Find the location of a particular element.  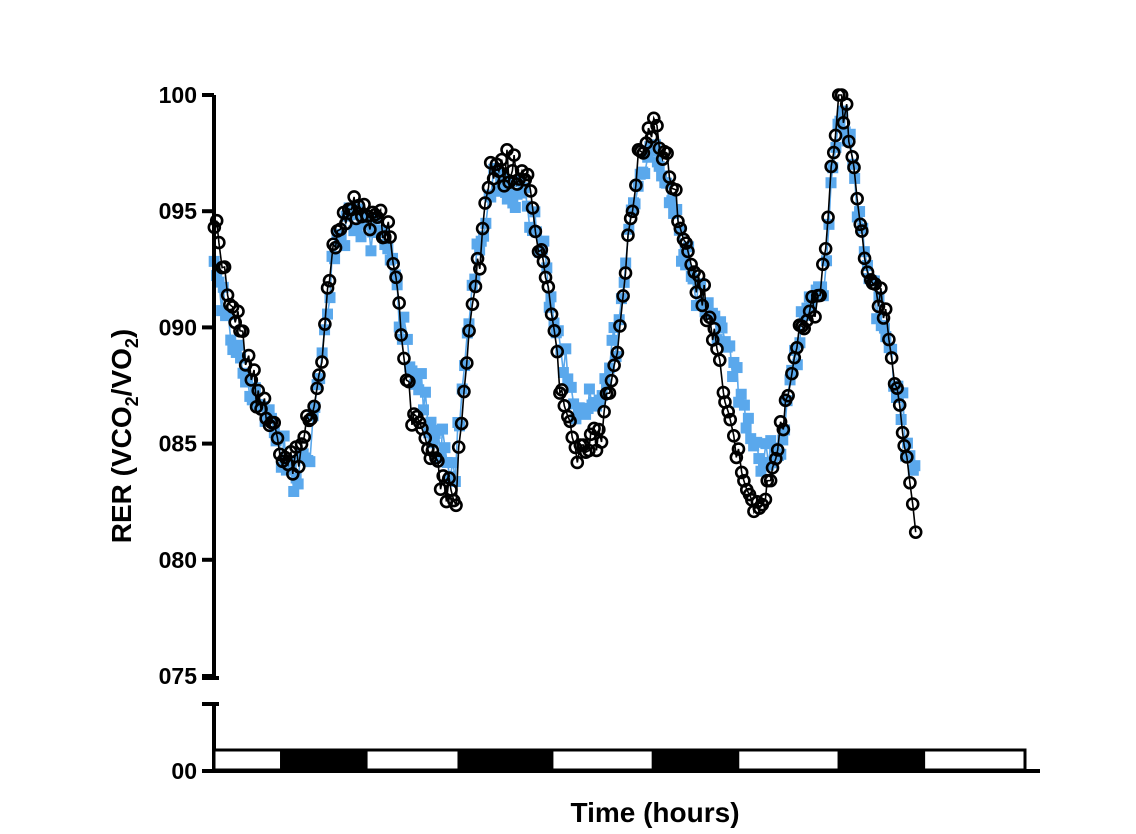

y-axis-title-mid: /VO is located at coordinates (121, 372).